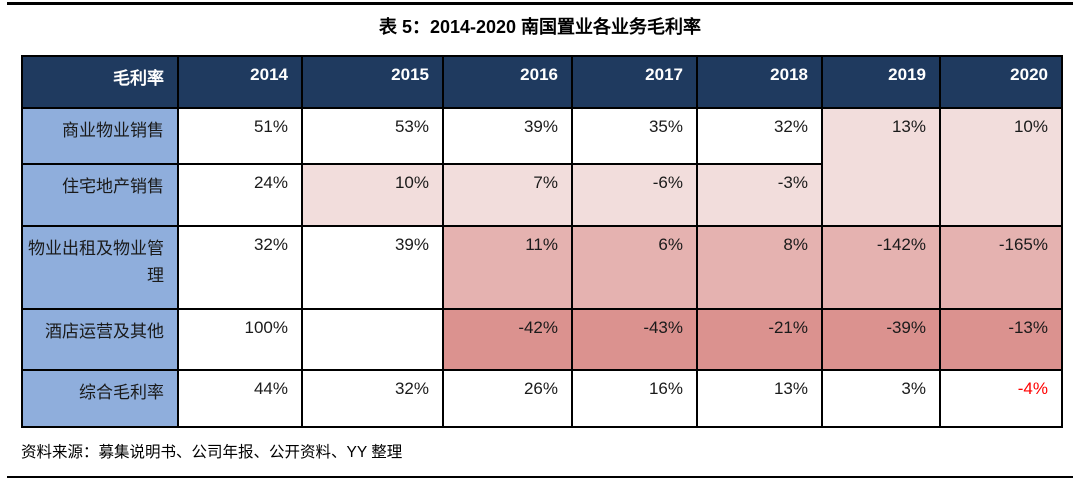 The height and width of the screenshot is (486, 1080). Describe the element at coordinates (100, 136) in the screenshot. I see `row-label: 商业物业销售` at that location.